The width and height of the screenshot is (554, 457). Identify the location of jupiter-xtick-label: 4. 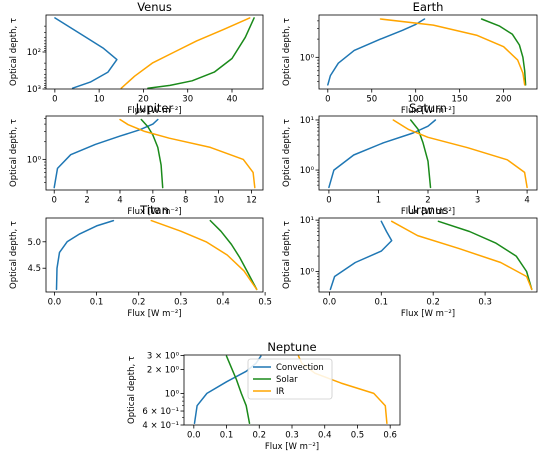
(119, 201).